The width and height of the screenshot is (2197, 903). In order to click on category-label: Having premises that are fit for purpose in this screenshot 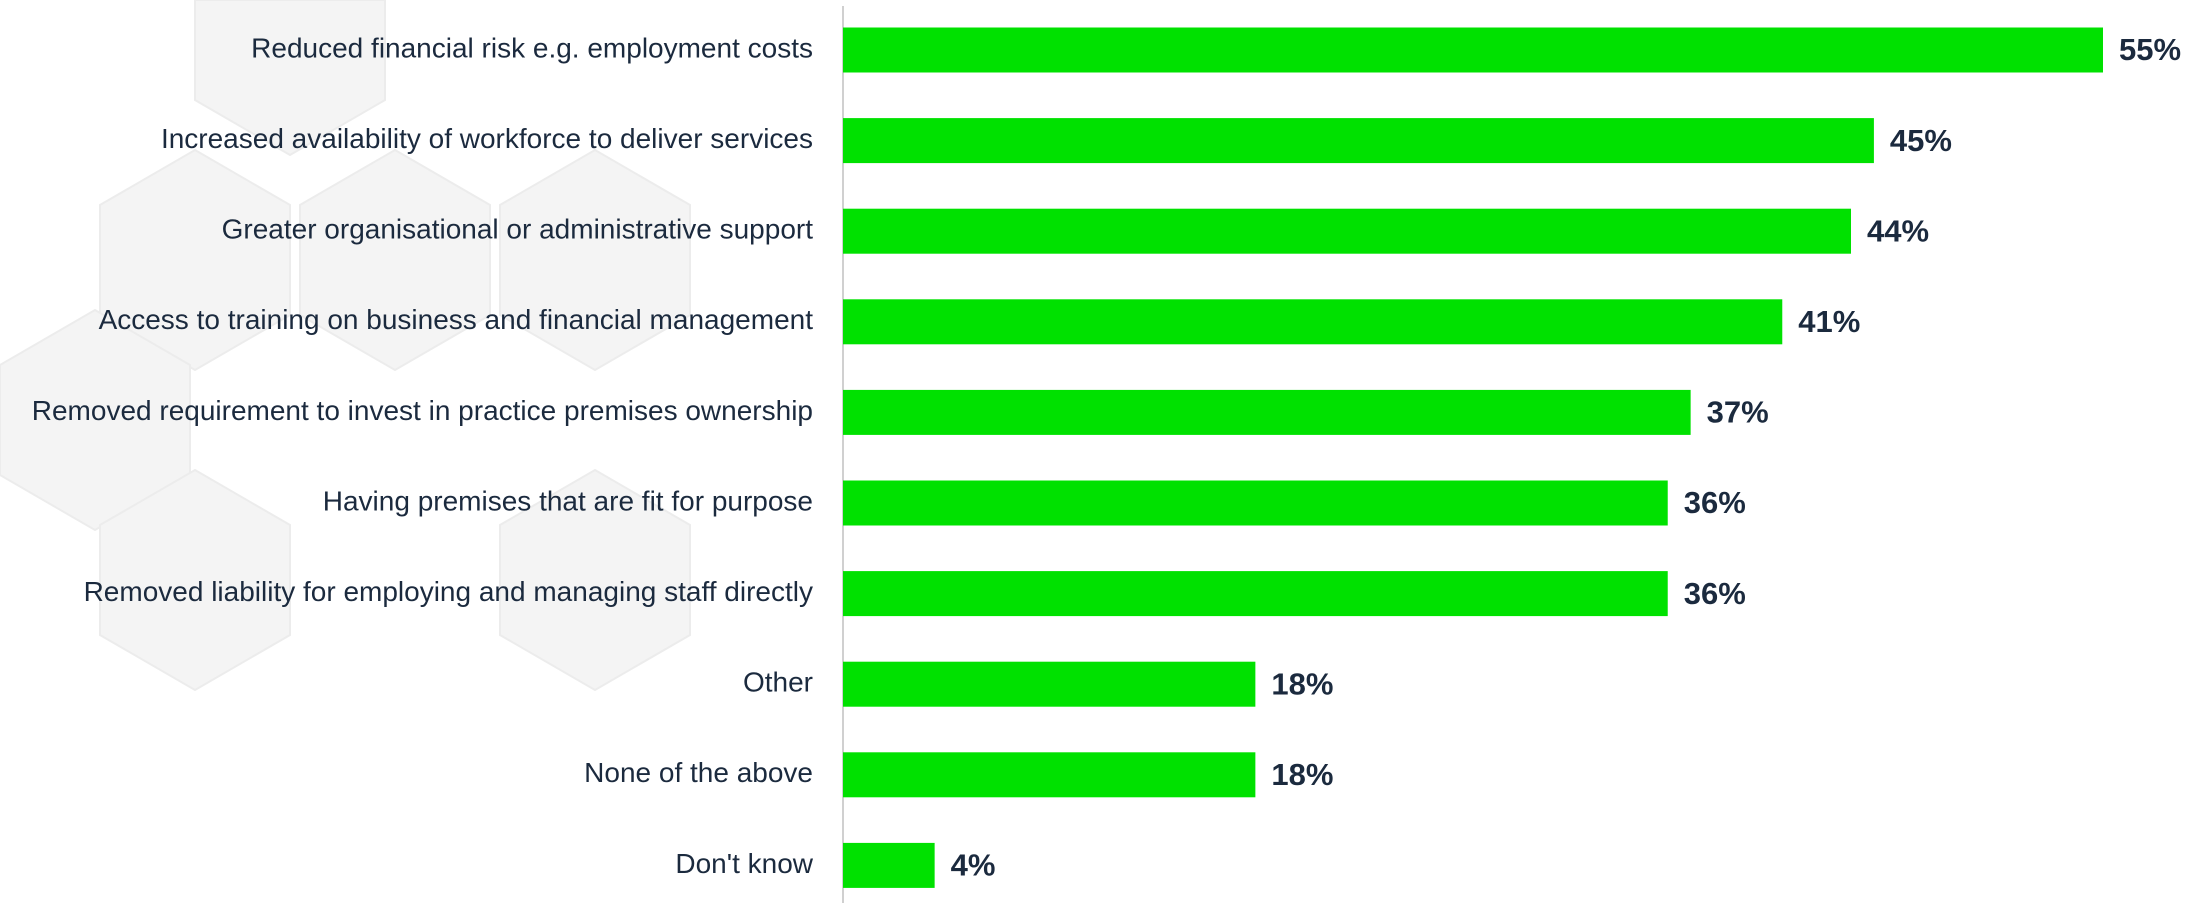, I will do `click(568, 500)`.